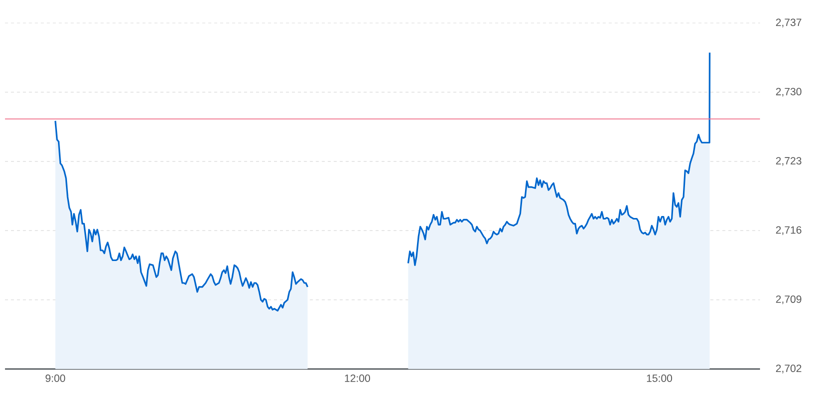 This screenshot has height=401, width=817. I want to click on x-tick-label: 15:00, so click(659, 378).